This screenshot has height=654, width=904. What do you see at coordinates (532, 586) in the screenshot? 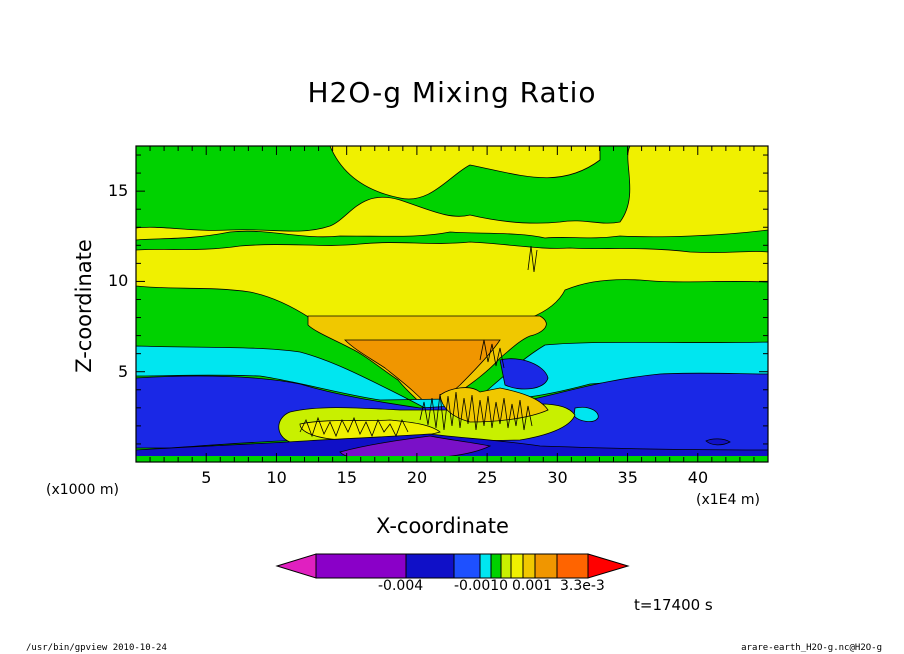
I see `colorbar-label: 0.001` at bounding box center [532, 586].